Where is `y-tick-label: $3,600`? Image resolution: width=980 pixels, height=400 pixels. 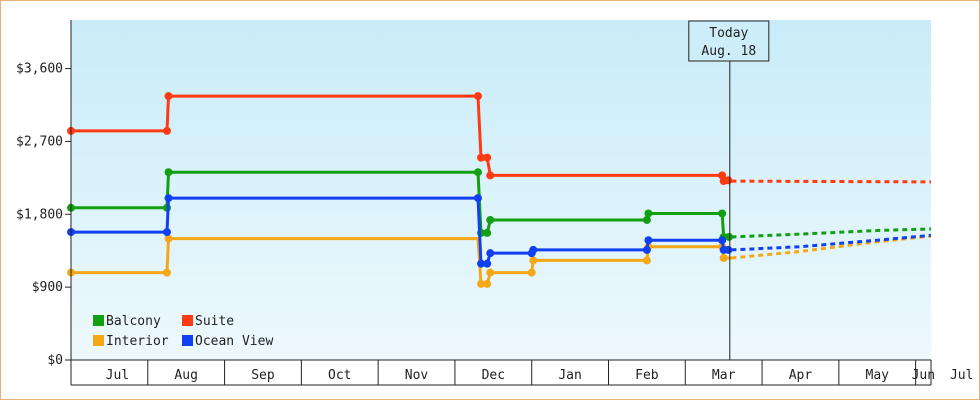 y-tick-label: $3,600 is located at coordinates (39, 69).